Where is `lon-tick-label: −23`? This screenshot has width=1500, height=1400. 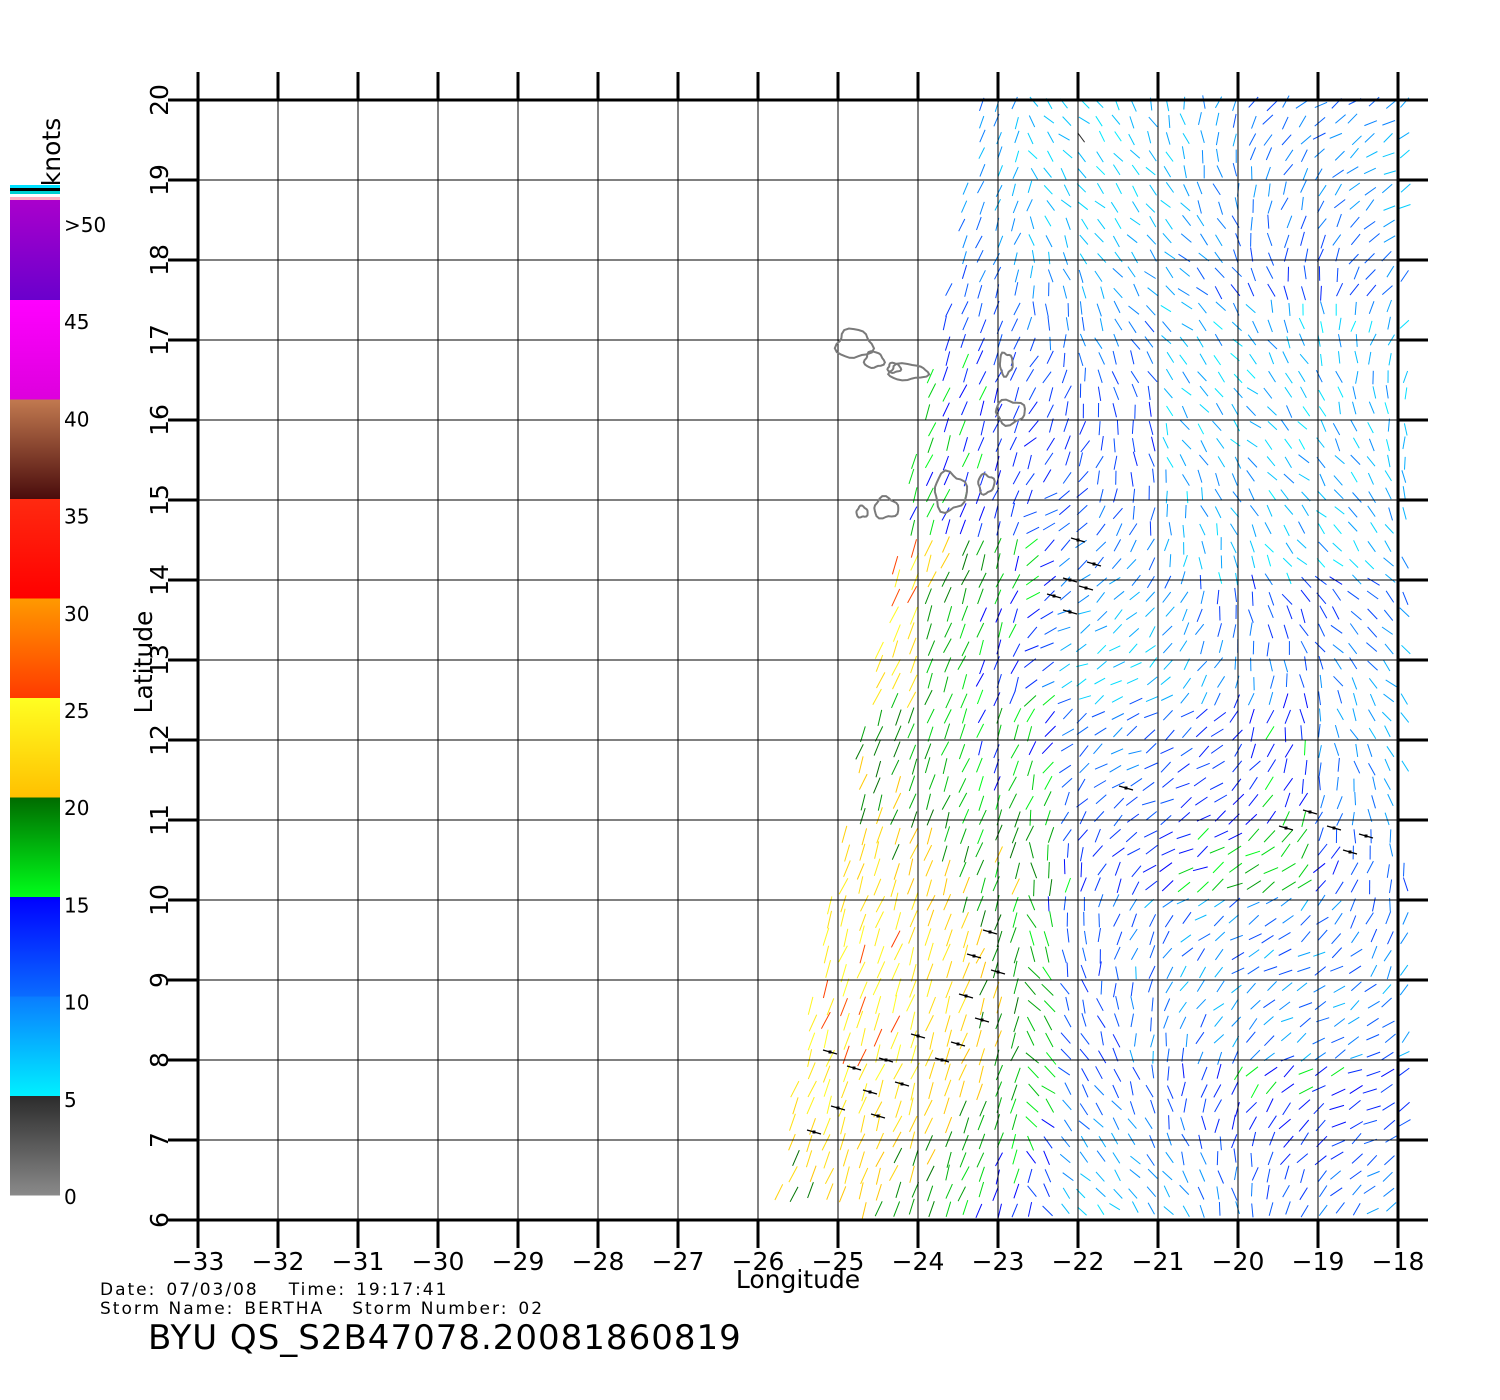 lon-tick-label: −23 is located at coordinates (998, 1261).